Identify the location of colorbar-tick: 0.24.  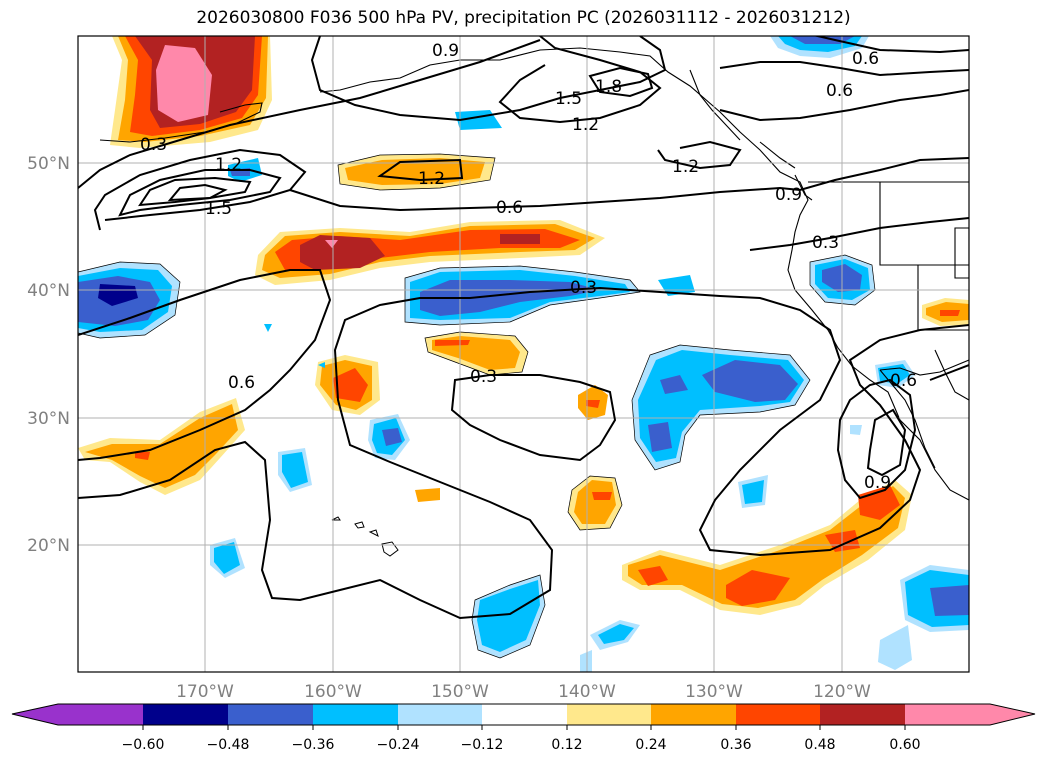
(650, 745).